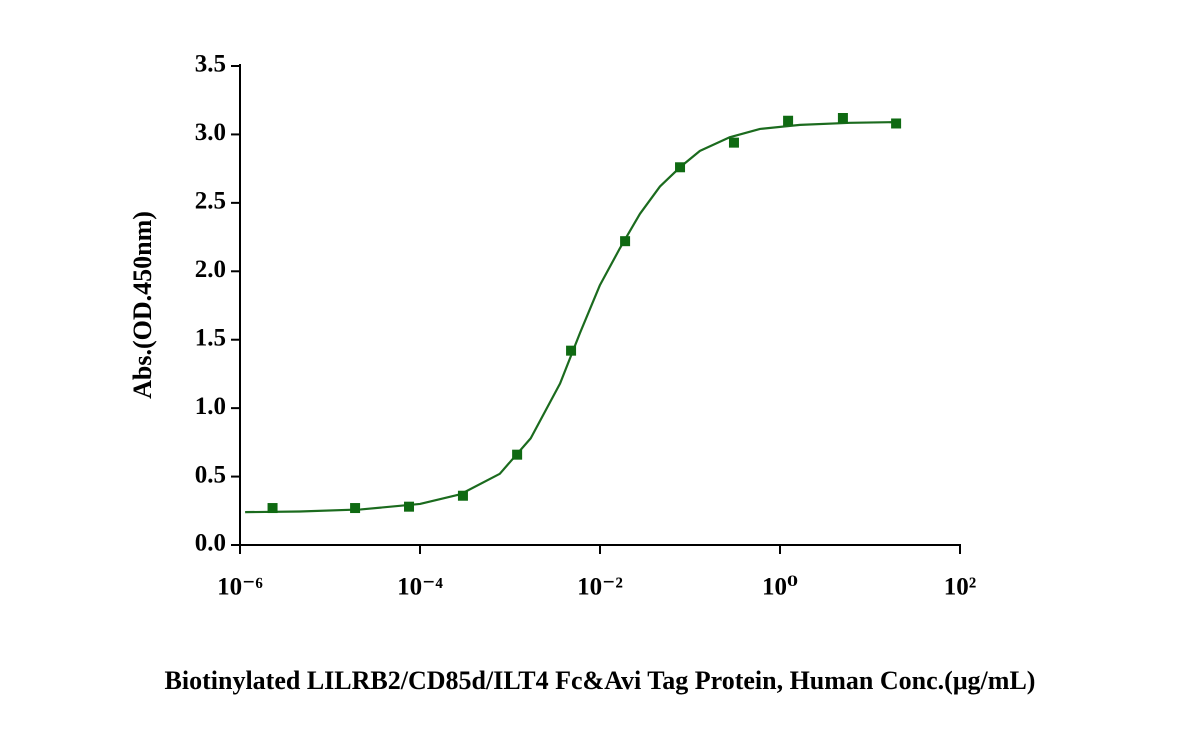 Image resolution: width=1200 pixels, height=733 pixels. I want to click on y-tick-label: 0.5, so click(210, 474).